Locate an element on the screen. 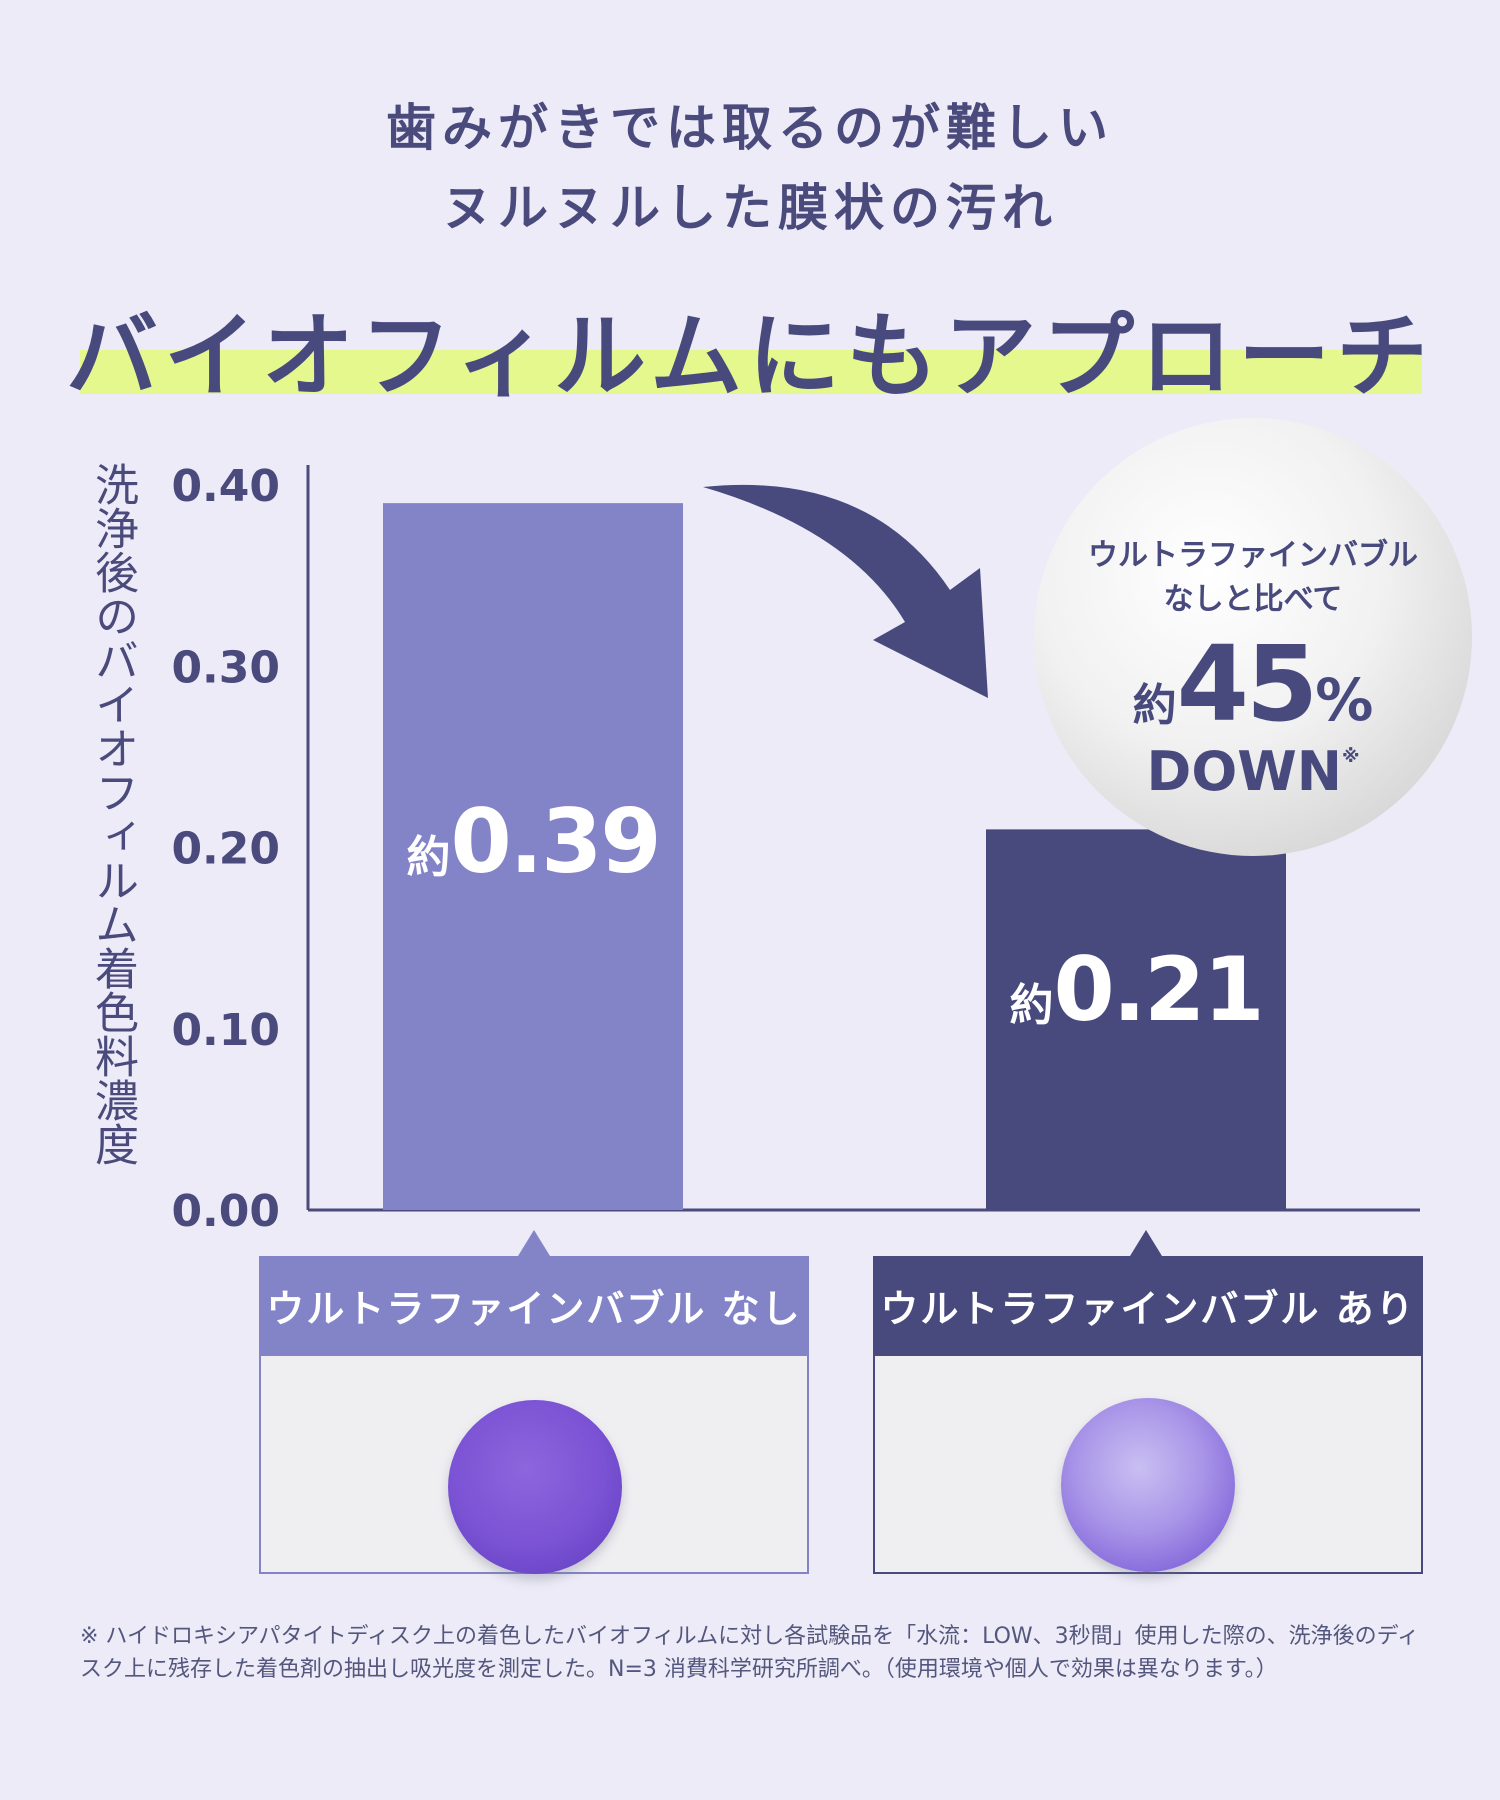 The image size is (1500, 1800). y-axis-label: 洗浄後のバイオフィルム着色料濃度 is located at coordinates (112, 814).